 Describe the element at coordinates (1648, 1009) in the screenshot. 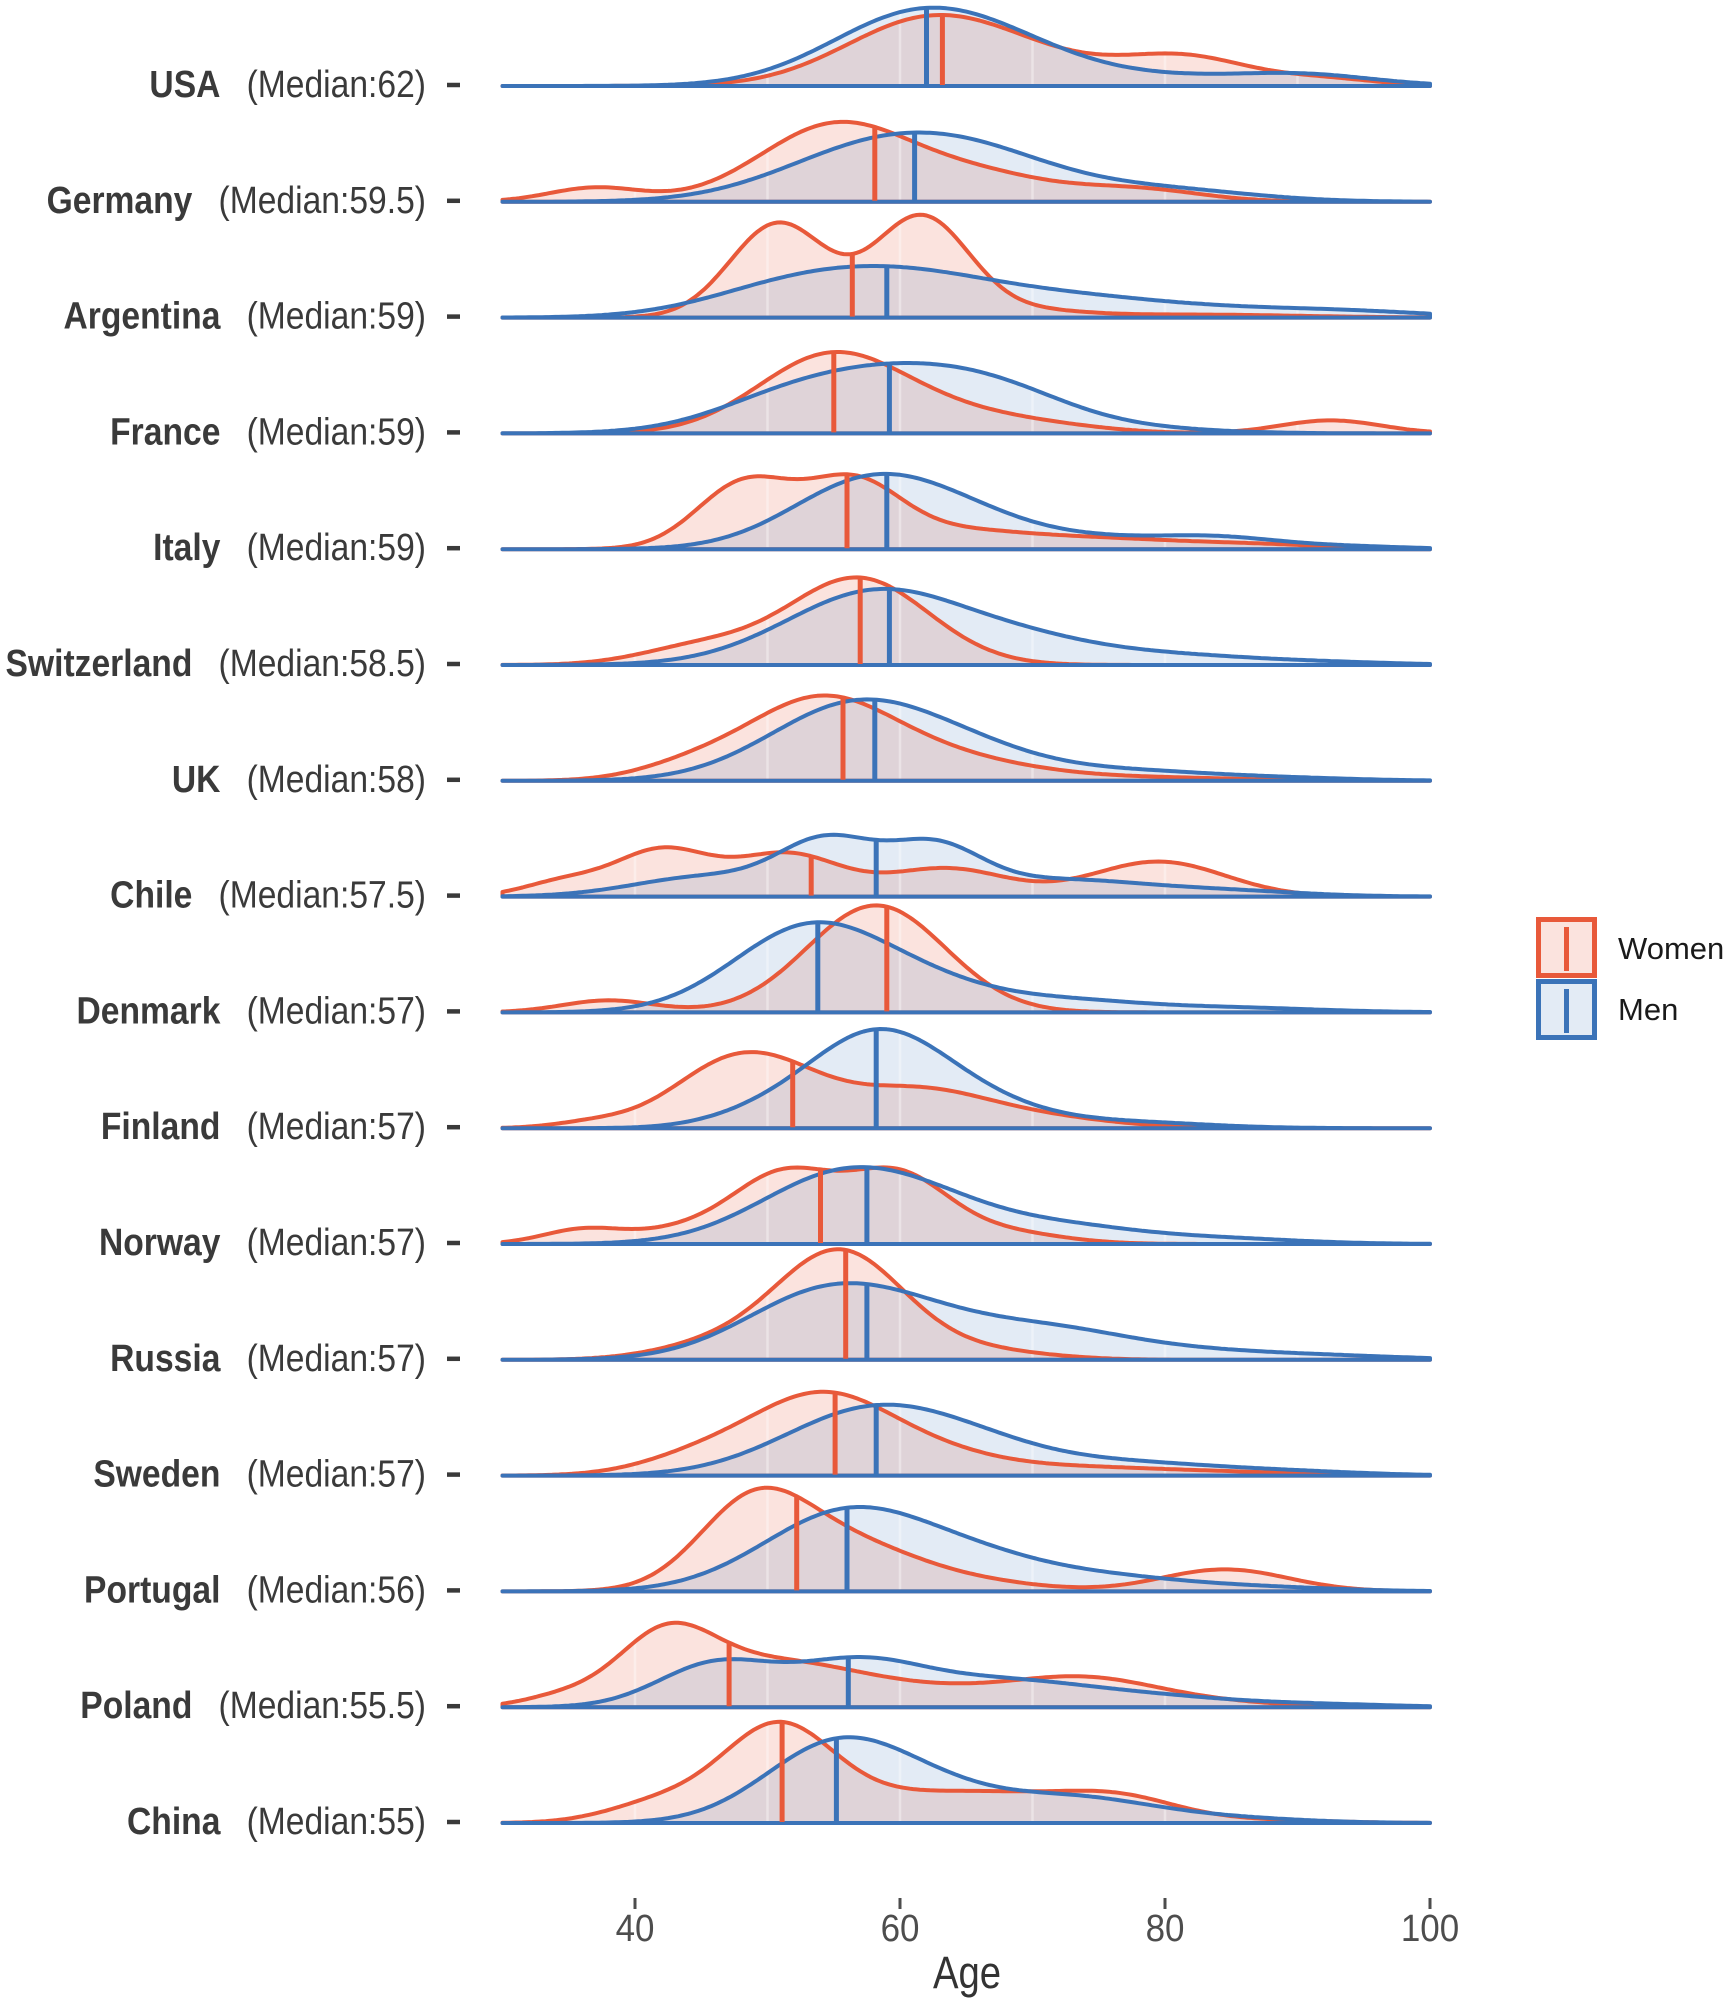

I see `svg-text: Men` at that location.